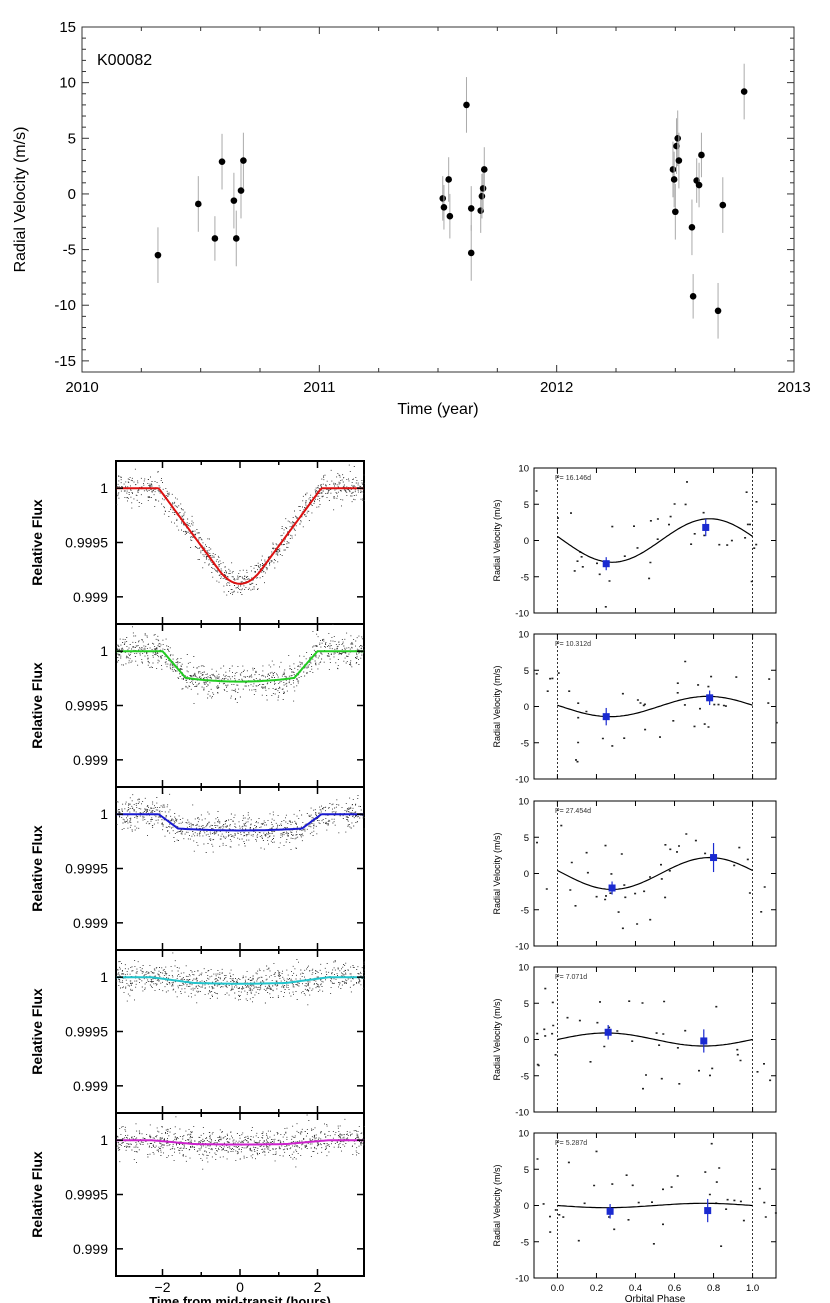  Describe the element at coordinates (318, 1287) in the screenshot. I see `x-tick-label: 2` at that location.